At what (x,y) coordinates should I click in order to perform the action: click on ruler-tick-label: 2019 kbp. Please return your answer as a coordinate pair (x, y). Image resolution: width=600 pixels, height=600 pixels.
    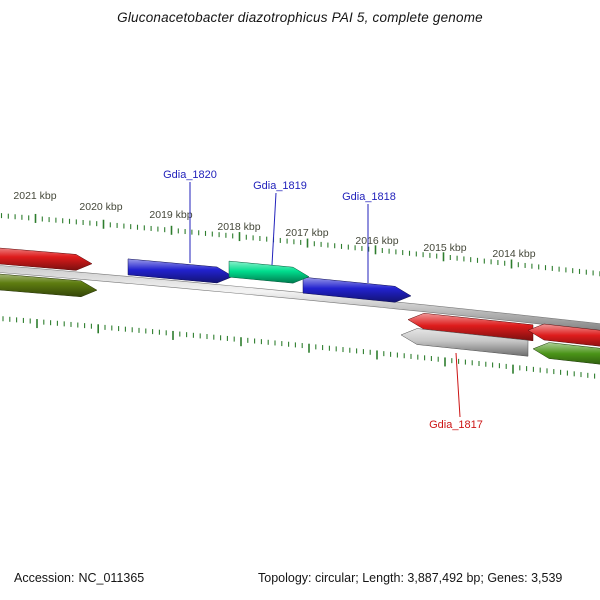
    Looking at the image, I should click on (170, 215).